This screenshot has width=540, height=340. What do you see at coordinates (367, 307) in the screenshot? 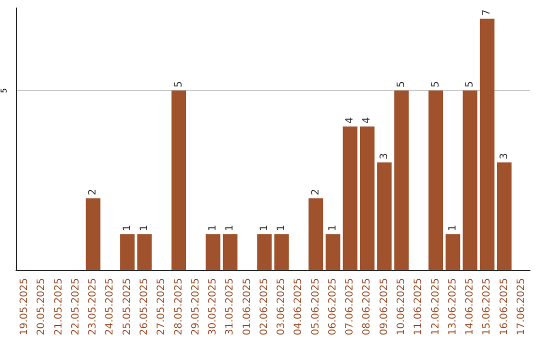
I see `x-tick-label: 08.06.2025` at bounding box center [367, 307].